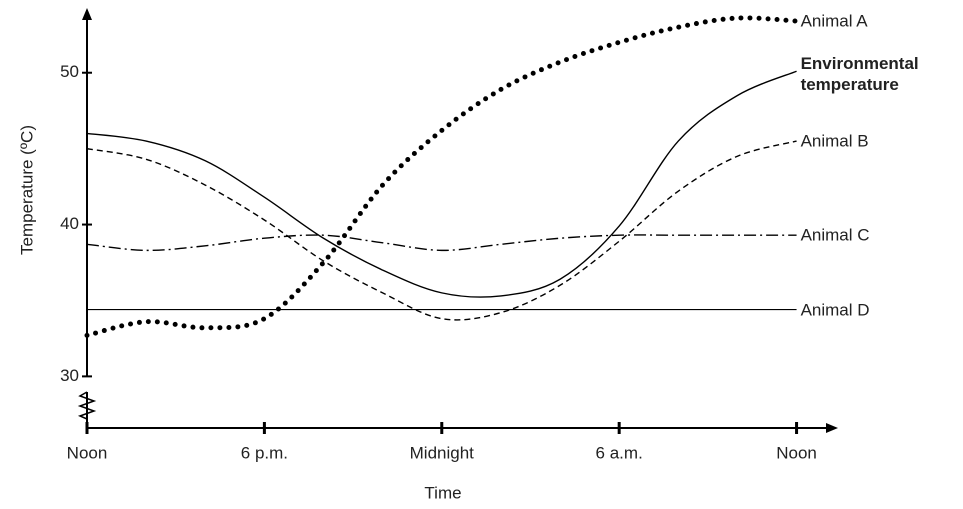 This screenshot has width=963, height=509. I want to click on x-axis-arrow, so click(832, 428).